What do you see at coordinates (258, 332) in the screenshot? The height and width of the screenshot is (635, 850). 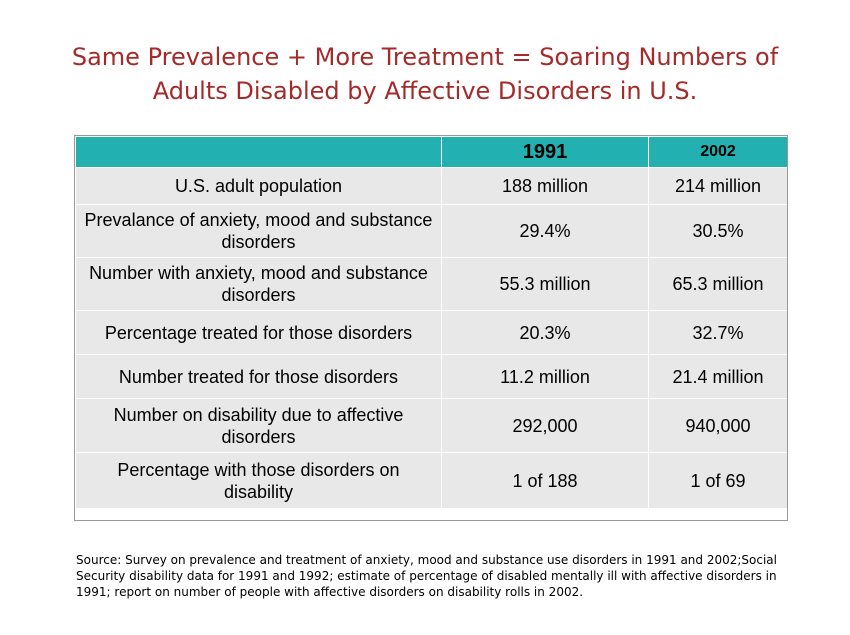 I see `row-label: Percentage treated for those disorders` at bounding box center [258, 332].